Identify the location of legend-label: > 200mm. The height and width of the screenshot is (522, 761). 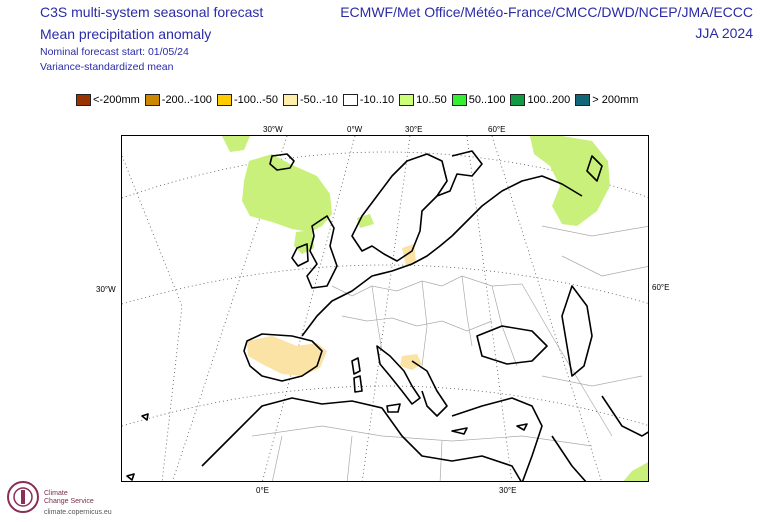
(615, 100).